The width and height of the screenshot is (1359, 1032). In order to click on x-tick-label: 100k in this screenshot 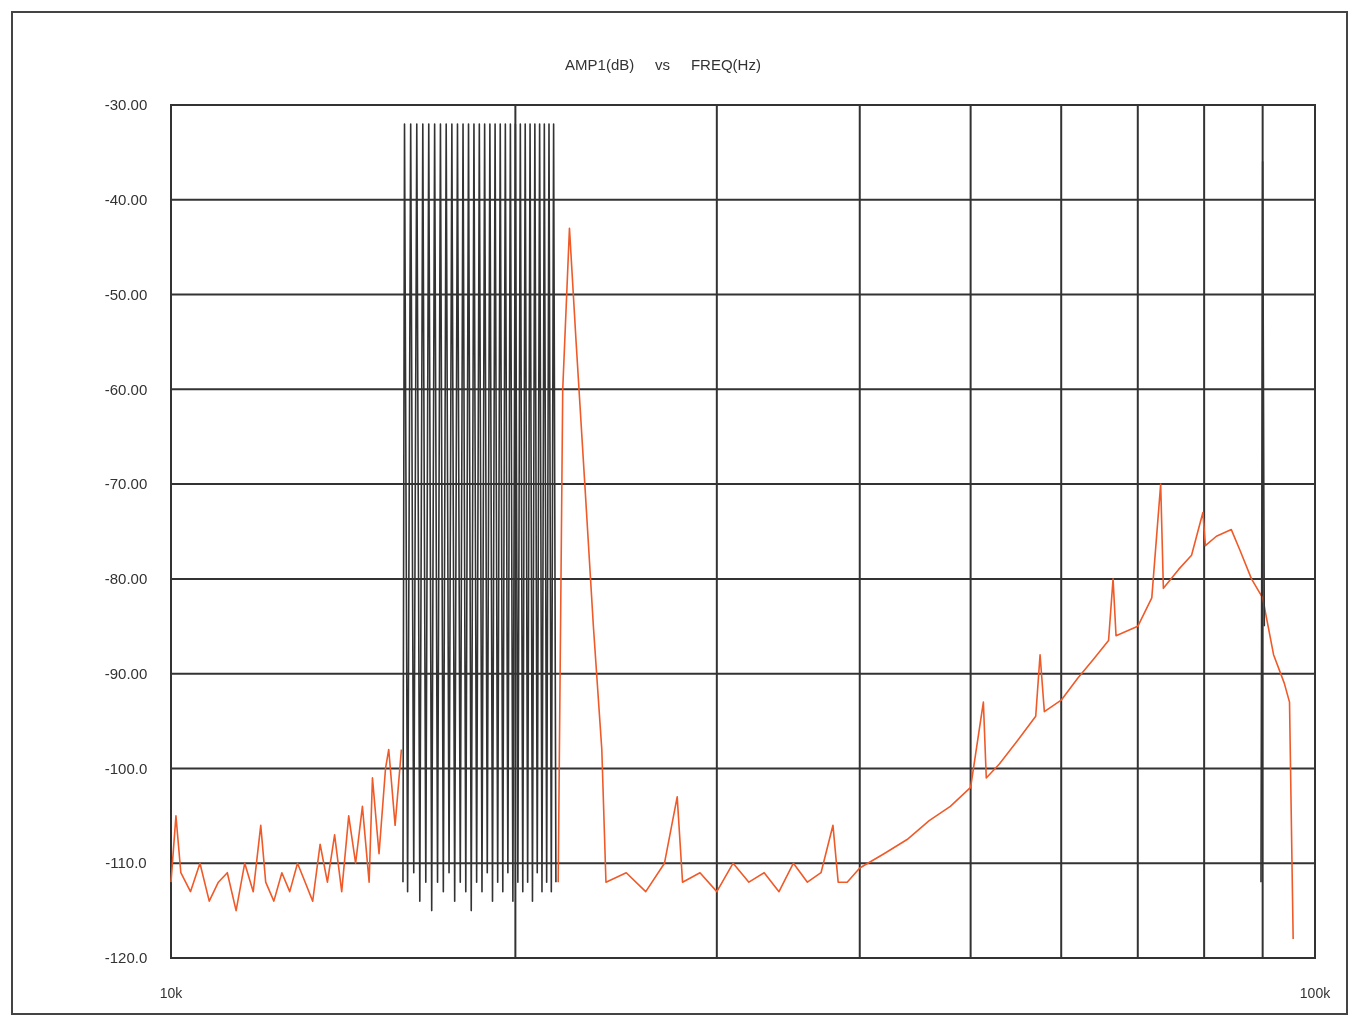, I will do `click(1315, 993)`.